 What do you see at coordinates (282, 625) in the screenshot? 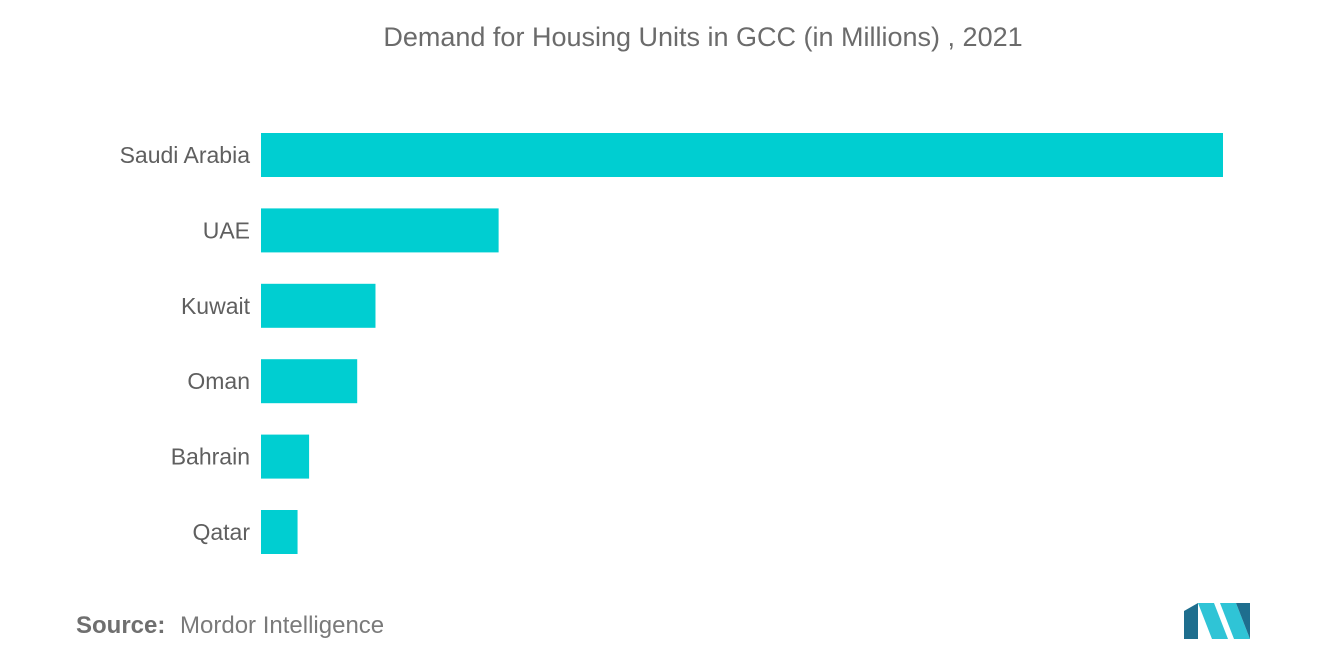
I see `source-text: Mordor Intelligence` at bounding box center [282, 625].